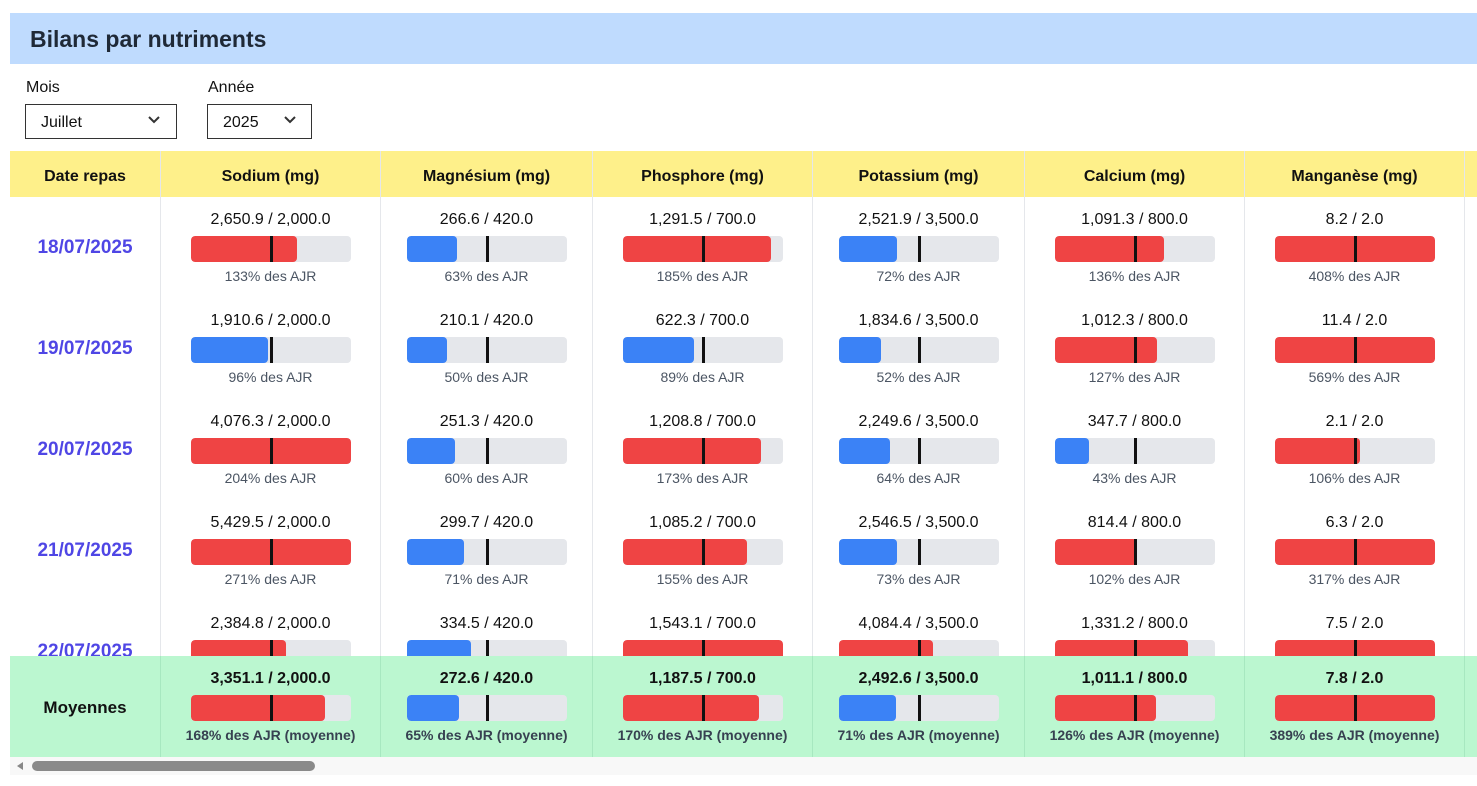 This screenshot has height=786, width=1477. What do you see at coordinates (270, 174) in the screenshot?
I see `column-header: Sodium (mg)` at bounding box center [270, 174].